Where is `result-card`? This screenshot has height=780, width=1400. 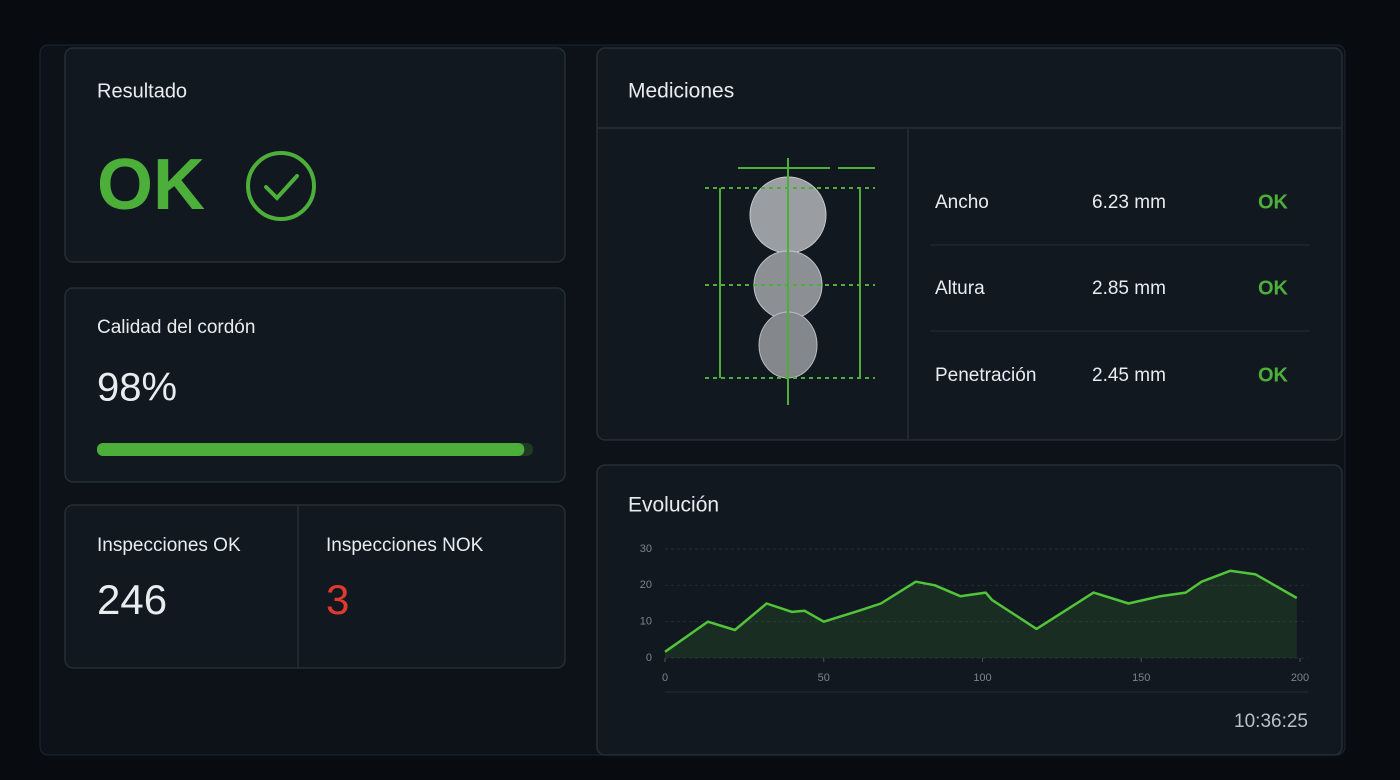 result-card is located at coordinates (315, 155).